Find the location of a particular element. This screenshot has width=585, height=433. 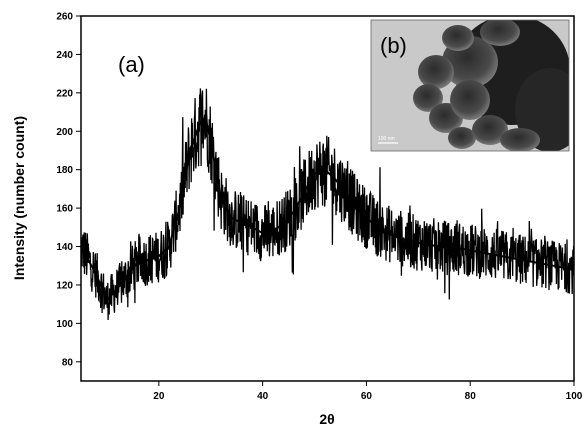

y-axis: 80 100 120 140 160 180 200 220 240 260 is located at coordinates (68, 190).